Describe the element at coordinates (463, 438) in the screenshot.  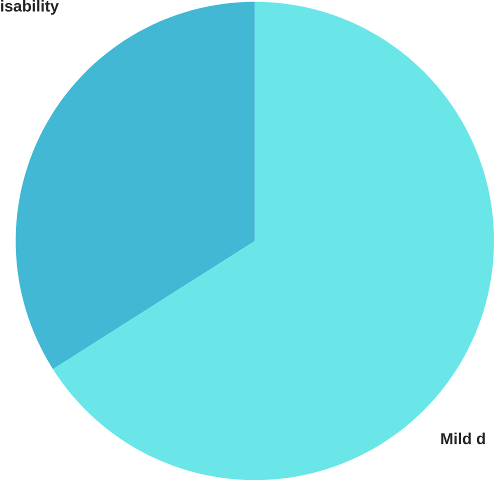
I see `slice-label: Mild d` at that location.